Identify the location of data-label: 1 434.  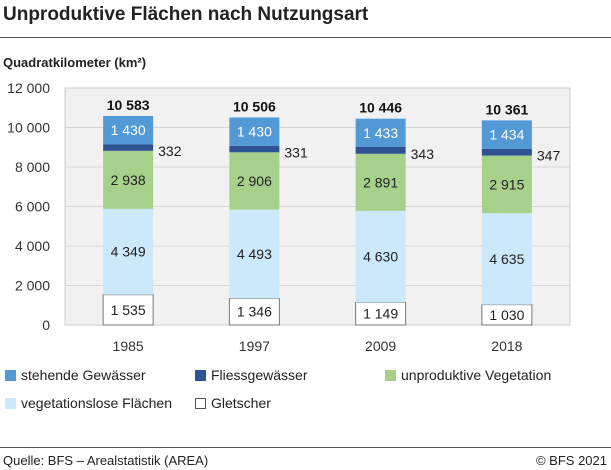
(506, 135).